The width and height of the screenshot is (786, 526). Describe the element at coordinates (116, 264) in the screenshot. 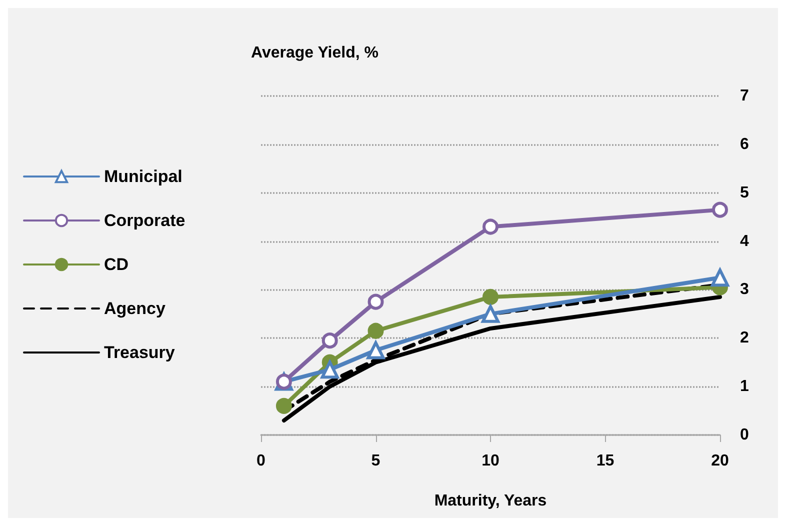

I see `legend-label: CD` at that location.